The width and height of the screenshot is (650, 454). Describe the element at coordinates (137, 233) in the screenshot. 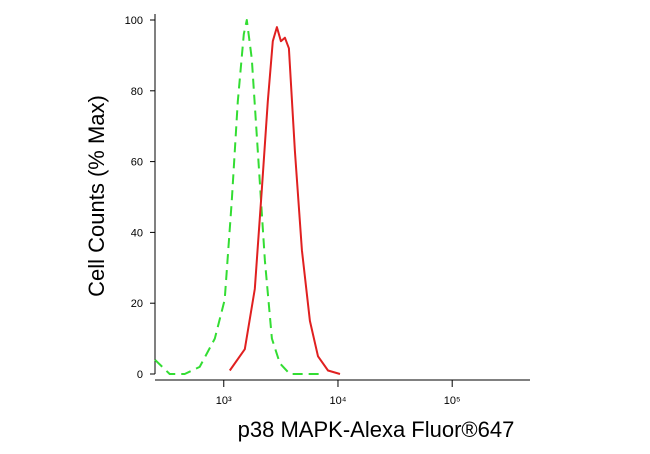

I see `y-tick-label: 40` at that location.